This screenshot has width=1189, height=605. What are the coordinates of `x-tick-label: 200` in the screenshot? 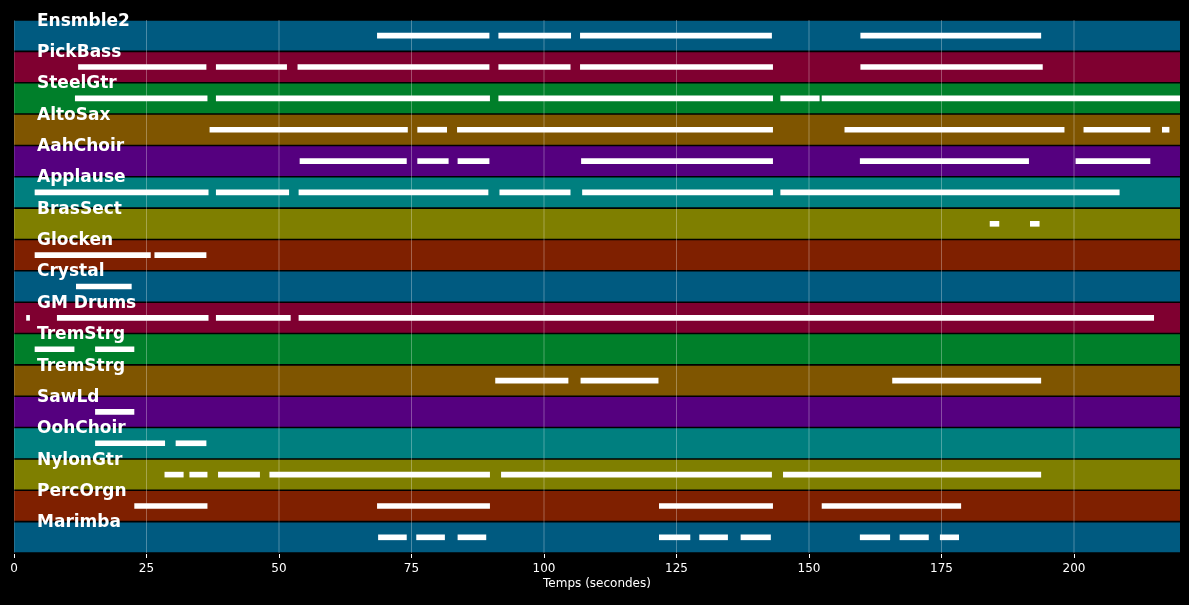 It's located at (1074, 568).